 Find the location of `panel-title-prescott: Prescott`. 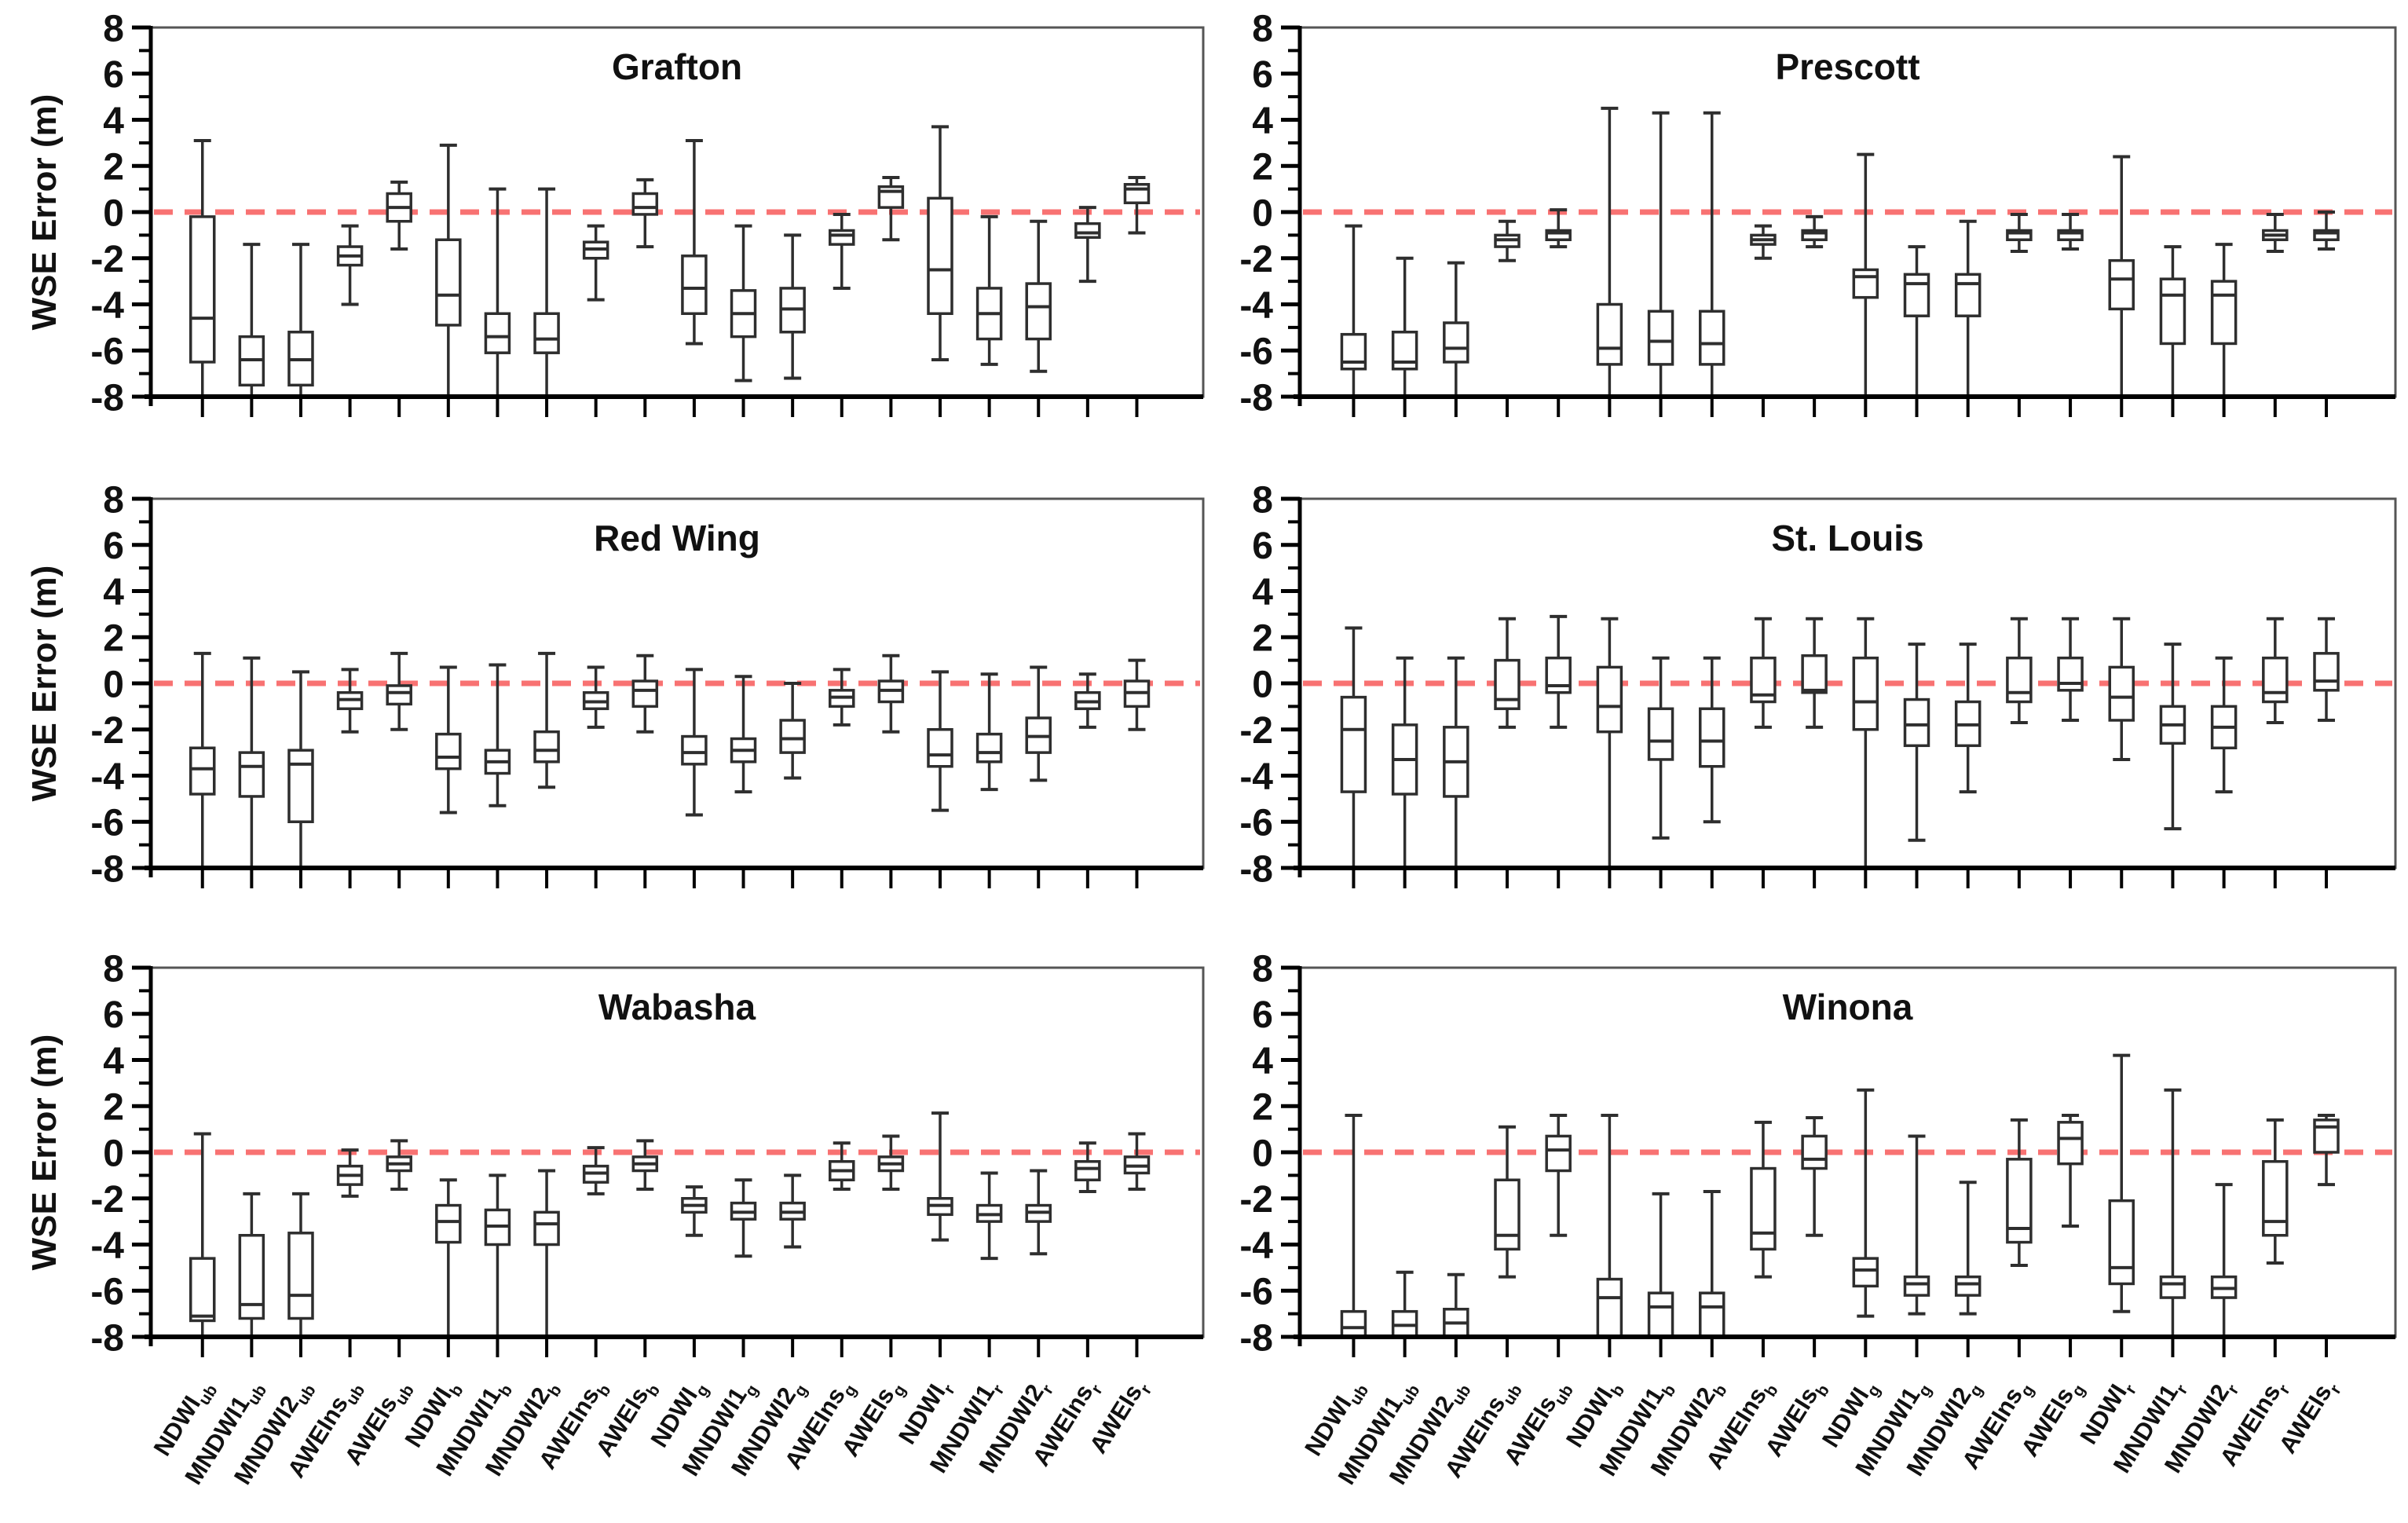

panel-title-prescott: Prescott is located at coordinates (1847, 66).